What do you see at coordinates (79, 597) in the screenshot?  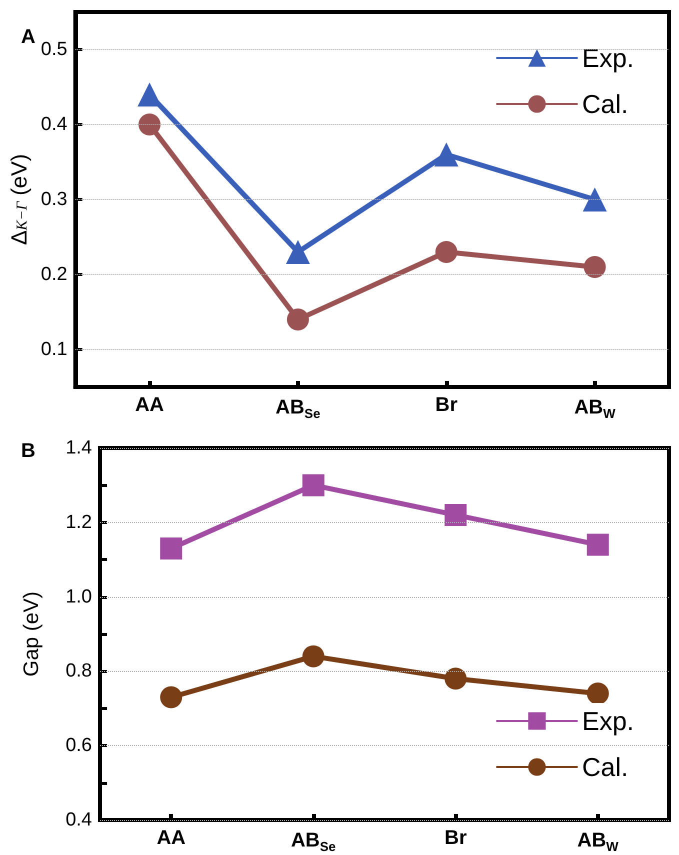 I see `y-tick-label: 1.0` at bounding box center [79, 597].